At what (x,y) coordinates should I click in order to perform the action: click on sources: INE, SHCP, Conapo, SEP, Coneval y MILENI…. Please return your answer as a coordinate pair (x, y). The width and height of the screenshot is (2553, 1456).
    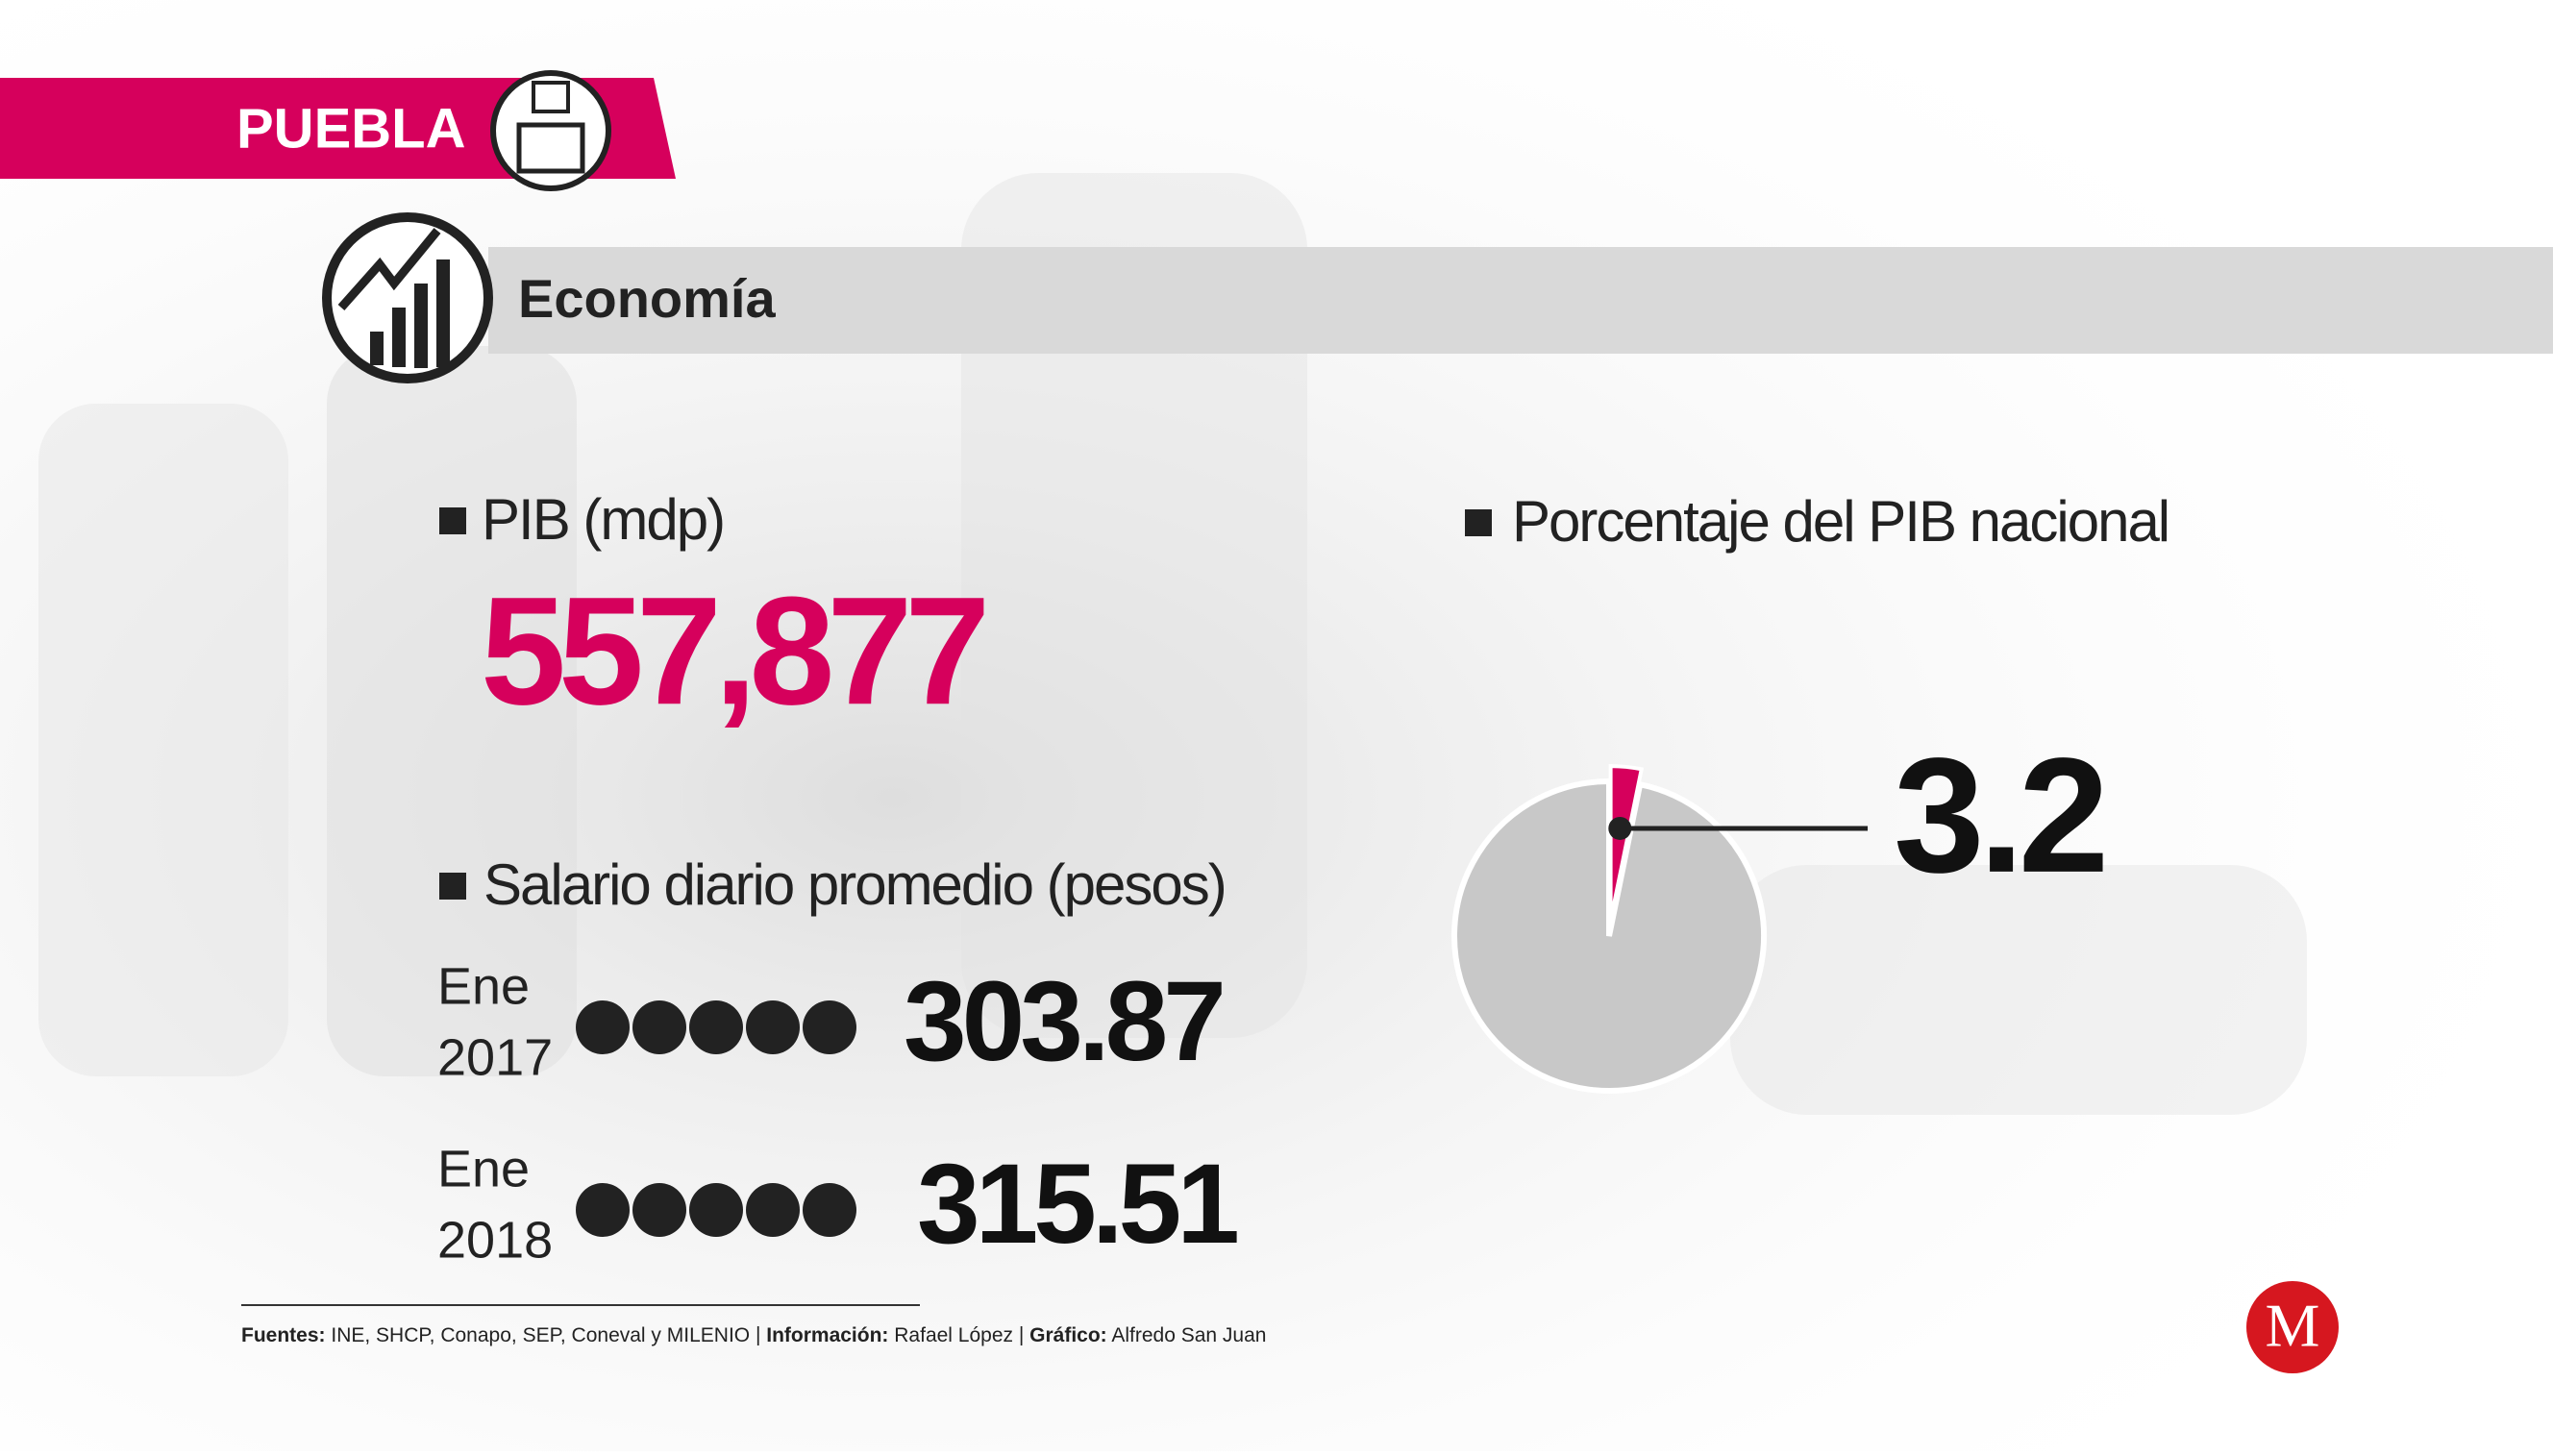
    Looking at the image, I should click on (540, 1335).